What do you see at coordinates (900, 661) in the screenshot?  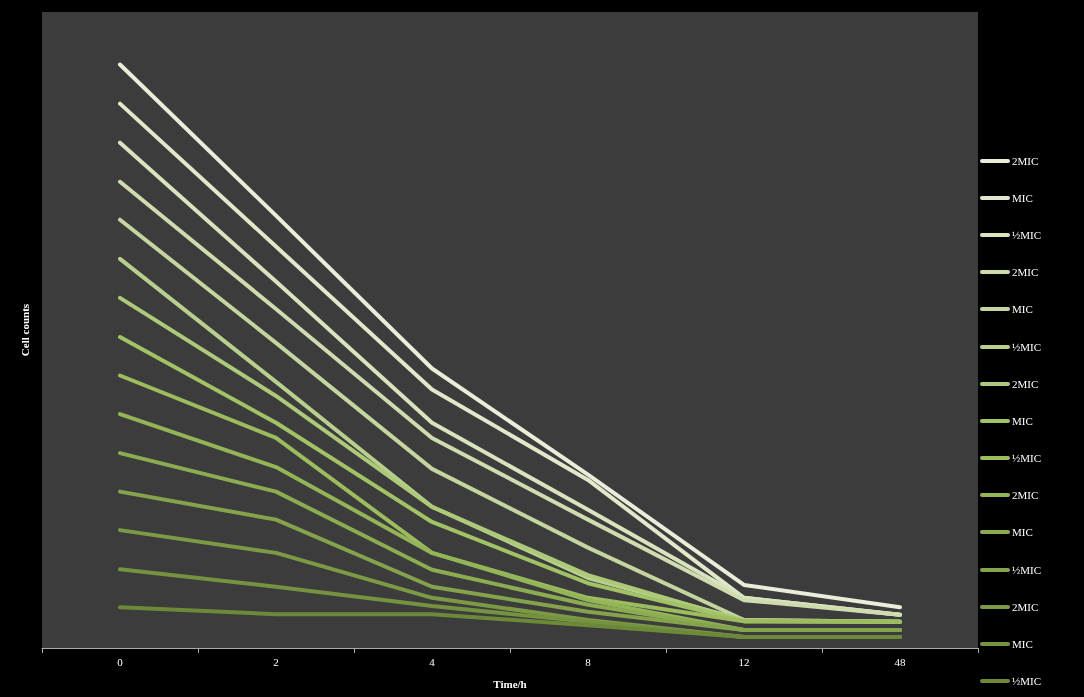 I see `x-tick-label: 48` at bounding box center [900, 661].